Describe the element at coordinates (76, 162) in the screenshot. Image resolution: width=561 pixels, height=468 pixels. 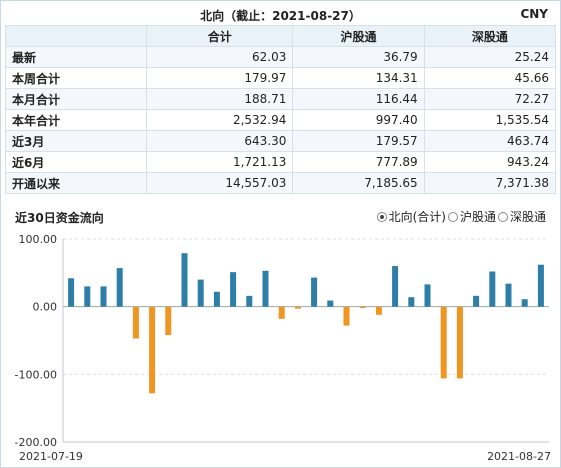
I see `row-label: 近6月` at that location.